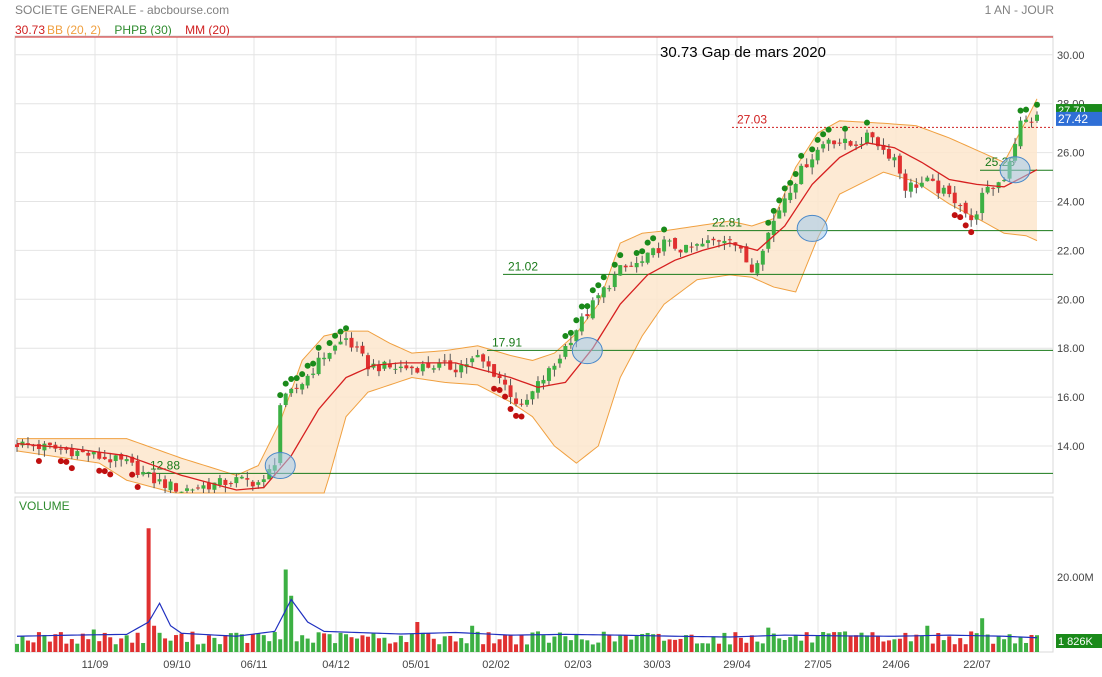 This screenshot has width=1102, height=677. What do you see at coordinates (1071, 203) in the screenshot?
I see `y-tick-label: 24.00` at bounding box center [1071, 203].